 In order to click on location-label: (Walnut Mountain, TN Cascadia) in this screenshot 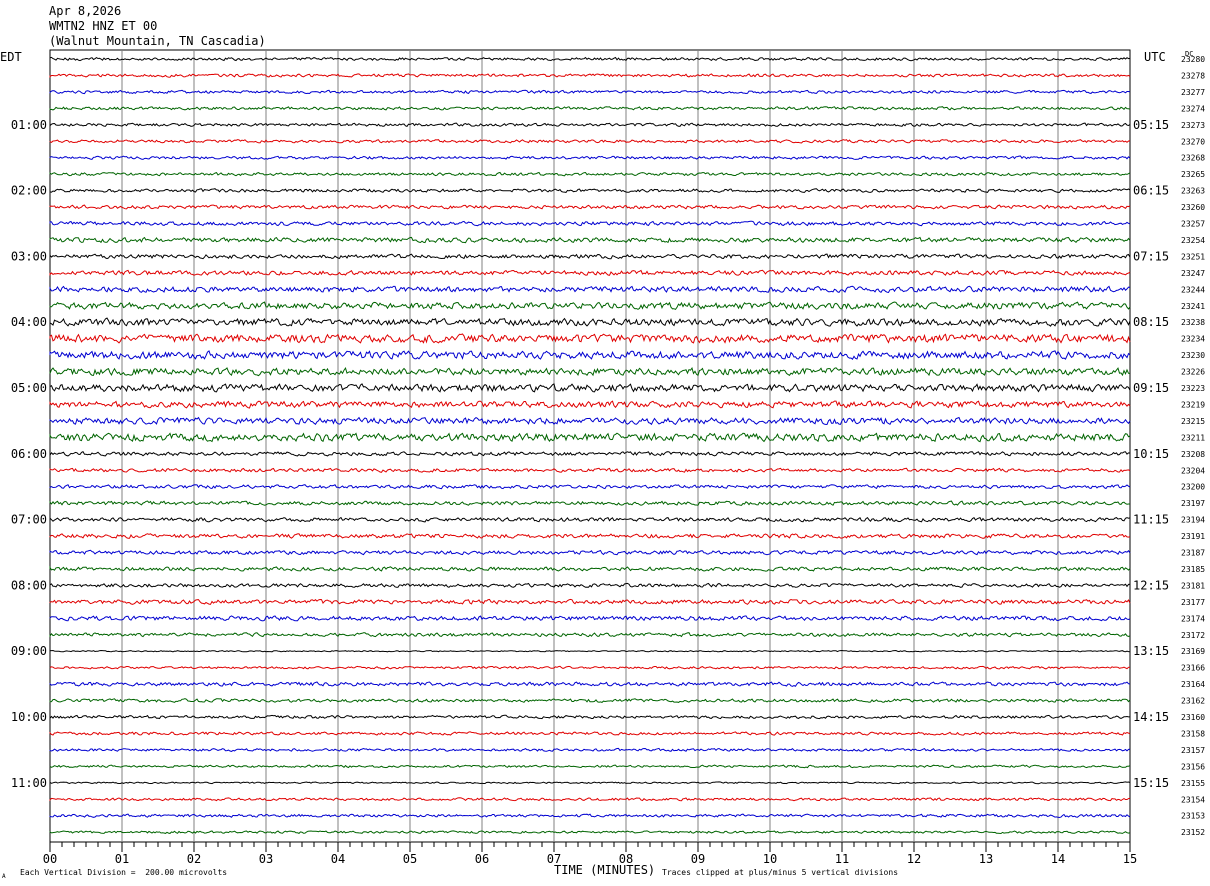, I will do `click(157, 41)`.